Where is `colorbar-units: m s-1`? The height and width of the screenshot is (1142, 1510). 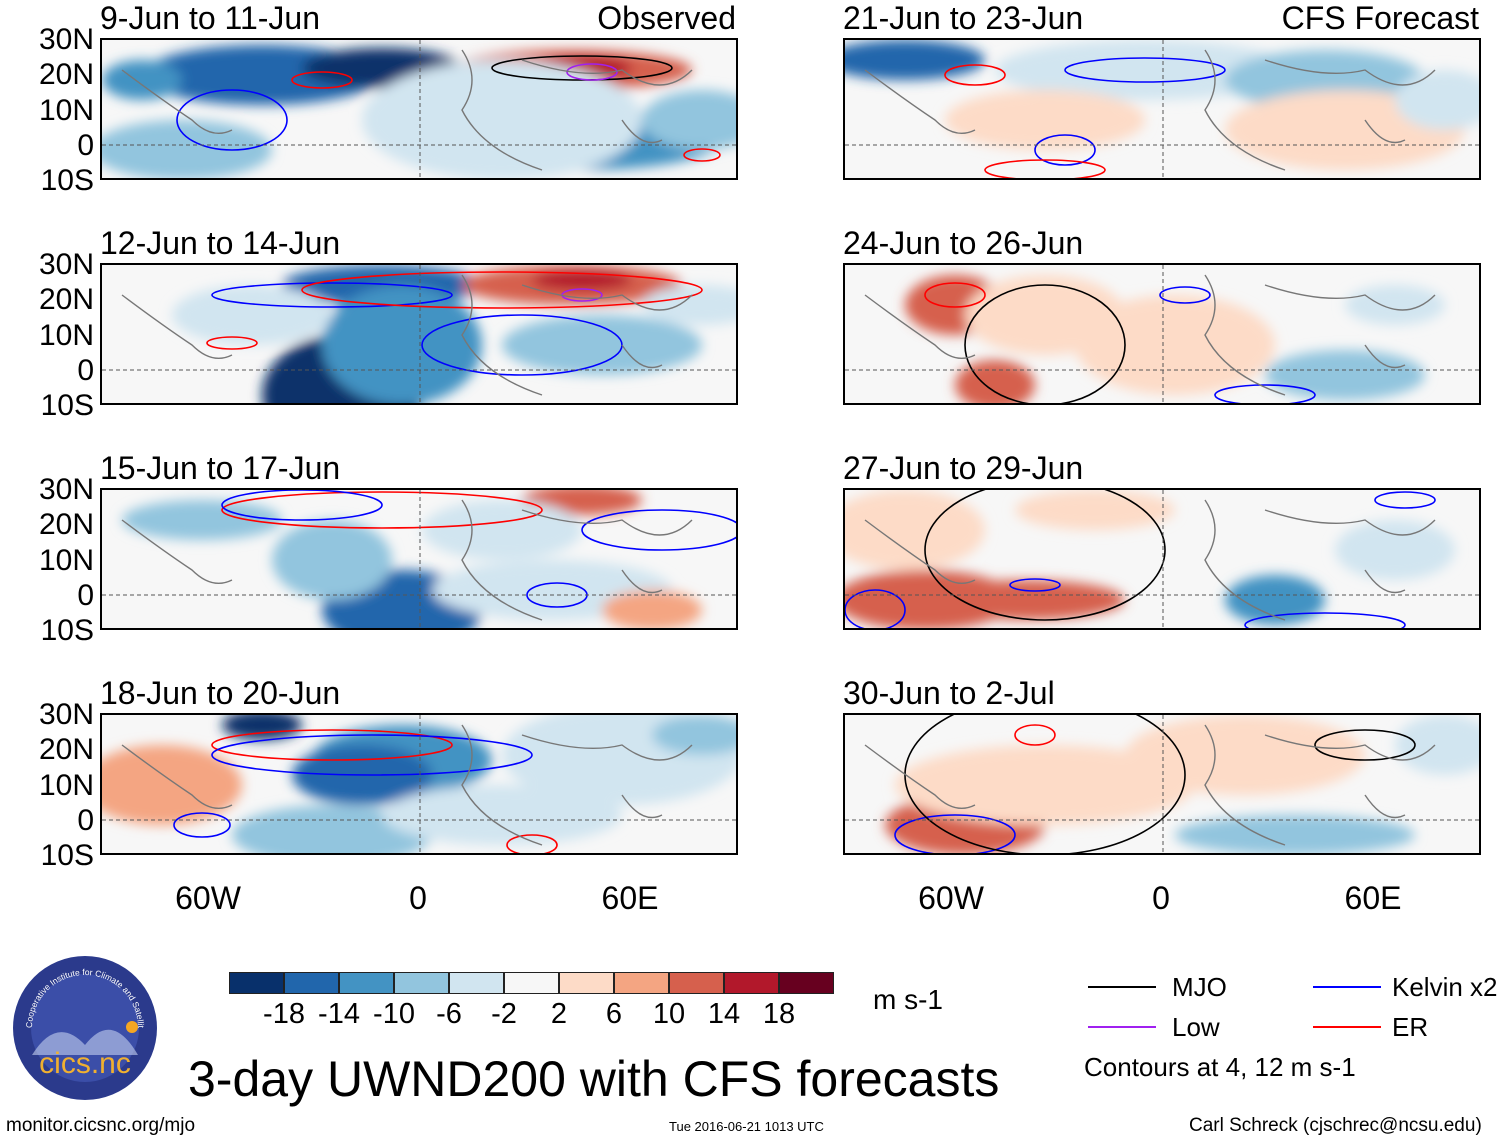 colorbar-units: m s-1 is located at coordinates (908, 999).